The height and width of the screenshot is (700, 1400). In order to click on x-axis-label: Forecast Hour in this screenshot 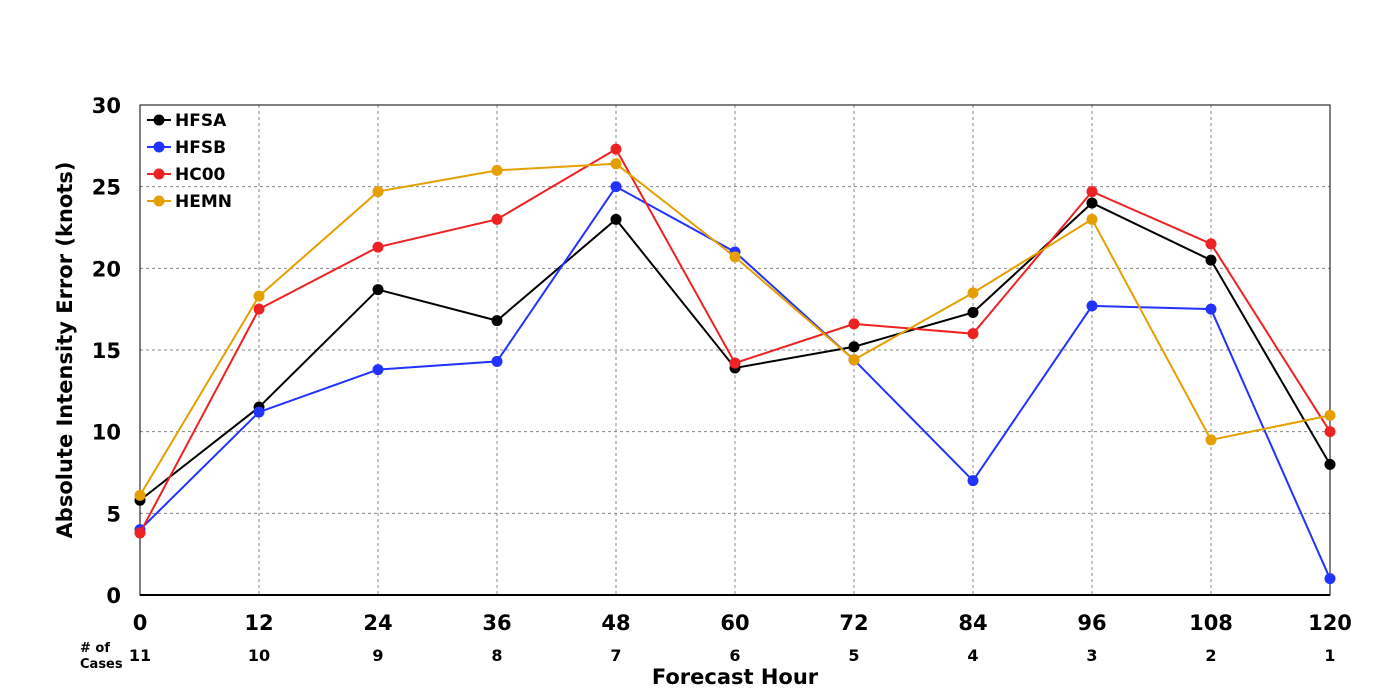, I will do `click(735, 677)`.